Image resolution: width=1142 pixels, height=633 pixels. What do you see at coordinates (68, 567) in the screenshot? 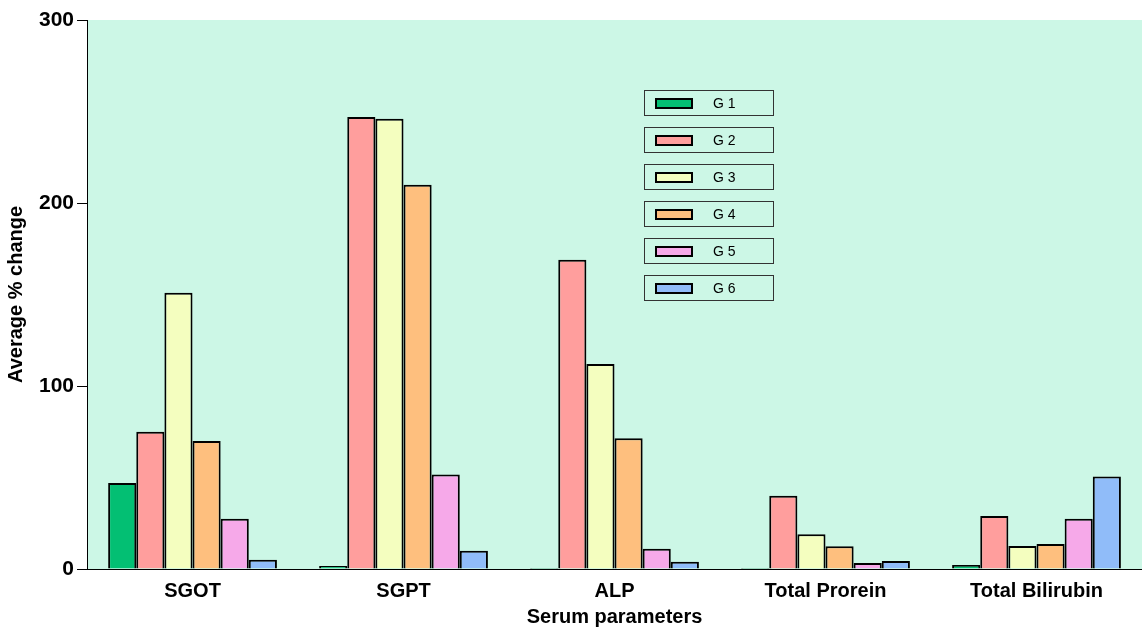
I see `y-tick-label: 0` at bounding box center [68, 567].